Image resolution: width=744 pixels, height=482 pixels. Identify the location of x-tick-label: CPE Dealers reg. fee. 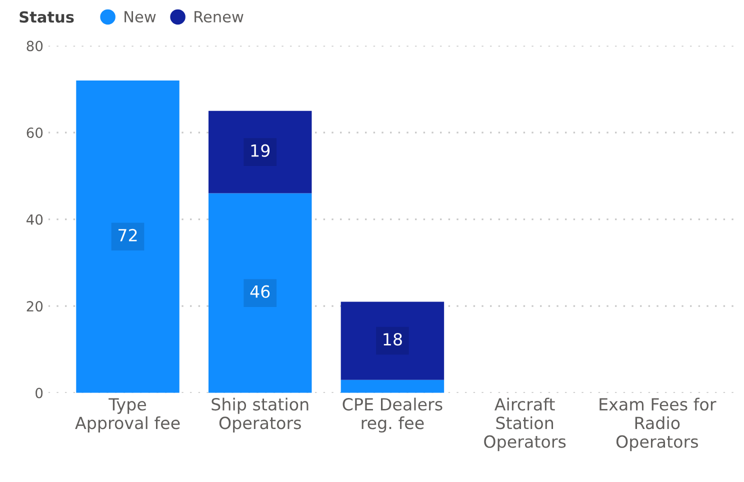
(392, 415).